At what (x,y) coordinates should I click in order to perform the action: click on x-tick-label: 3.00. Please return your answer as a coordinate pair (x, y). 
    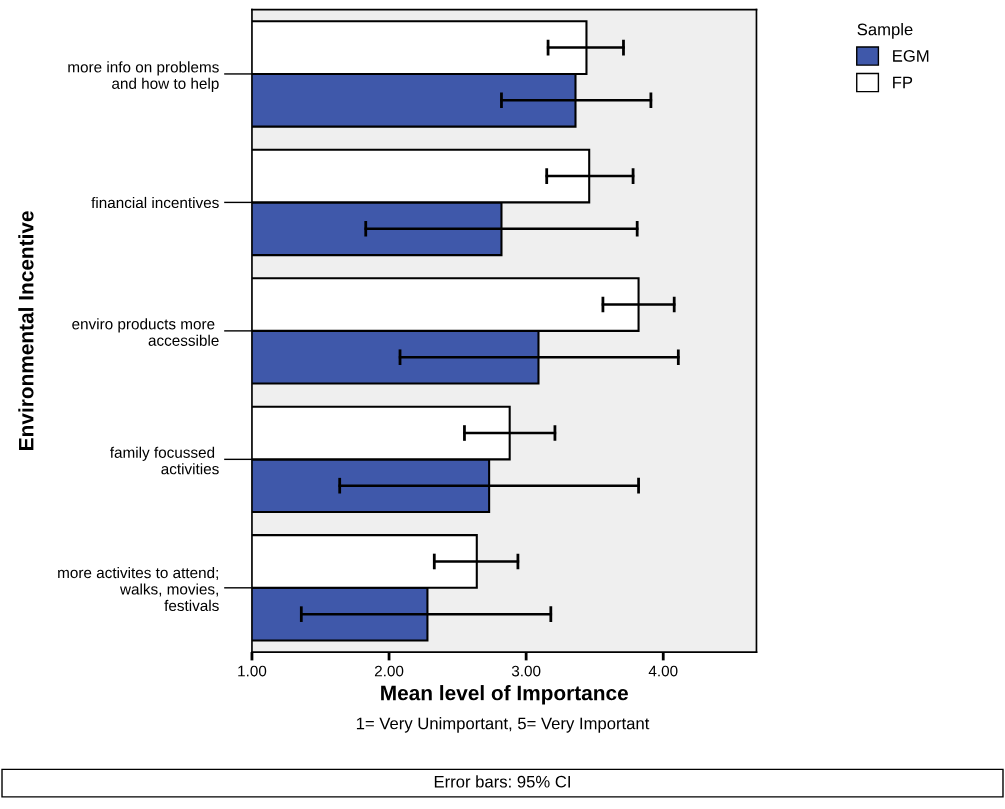
    Looking at the image, I should click on (526, 671).